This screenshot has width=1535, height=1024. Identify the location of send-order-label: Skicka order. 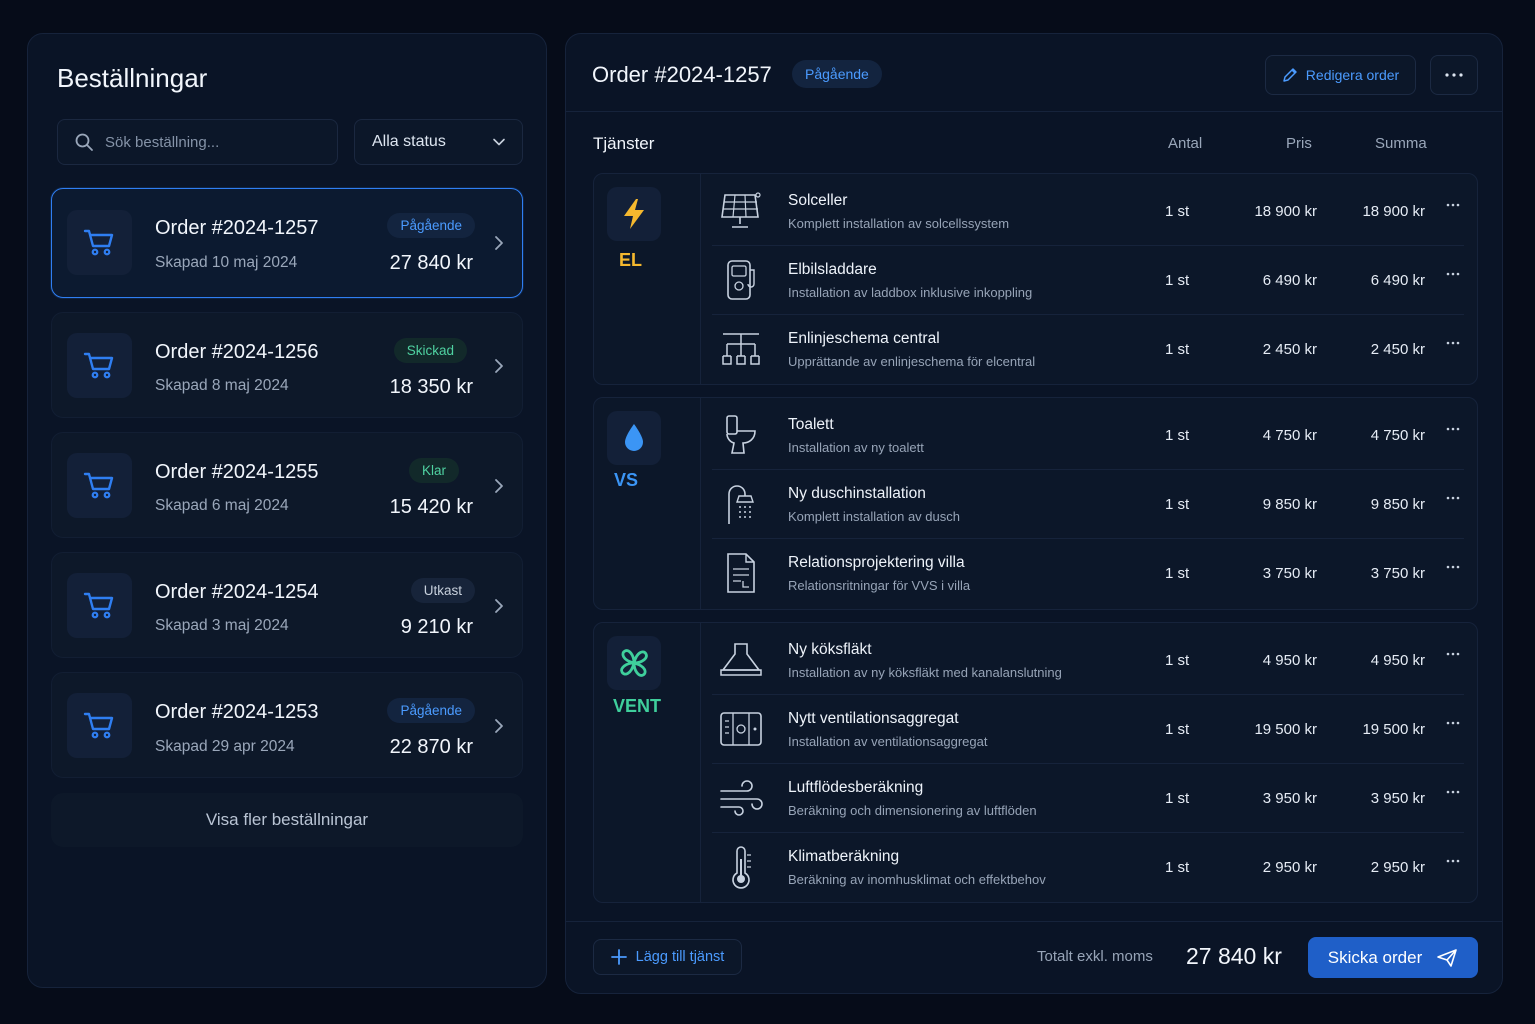
(1375, 957).